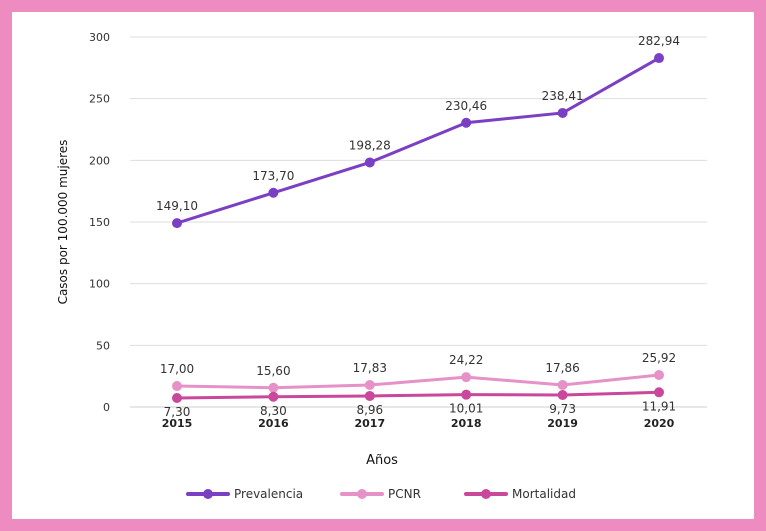 The image size is (766, 531). What do you see at coordinates (99, 284) in the screenshot?
I see `y-tick-label: 100` at bounding box center [99, 284].